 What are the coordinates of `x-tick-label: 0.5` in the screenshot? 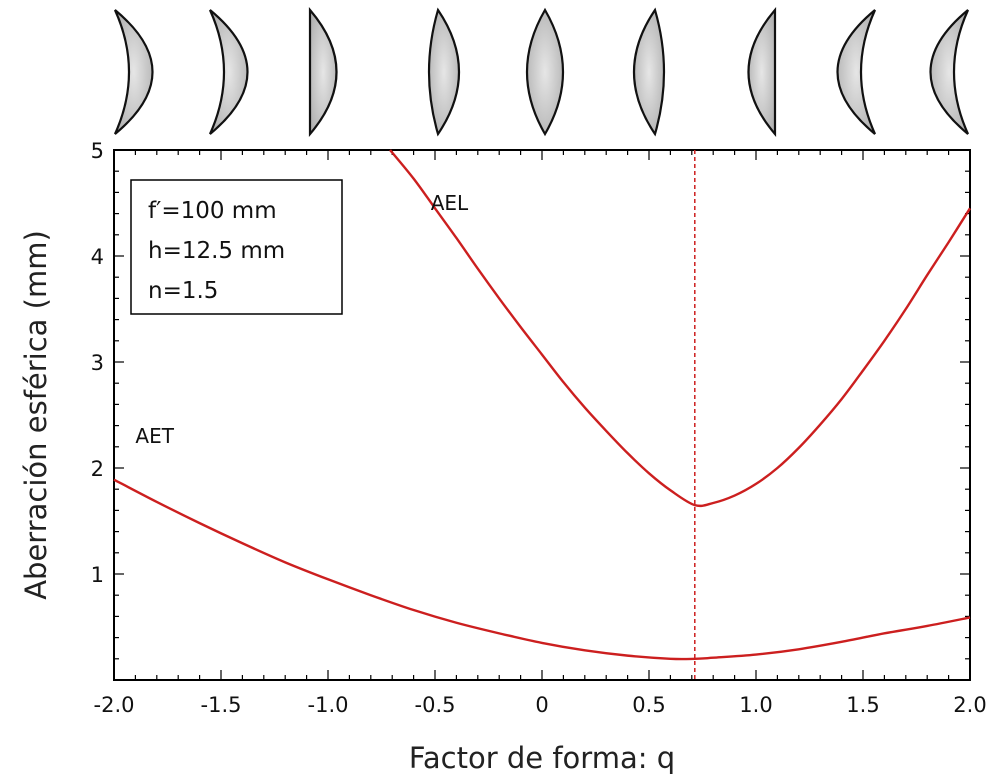 It's located at (648, 705).